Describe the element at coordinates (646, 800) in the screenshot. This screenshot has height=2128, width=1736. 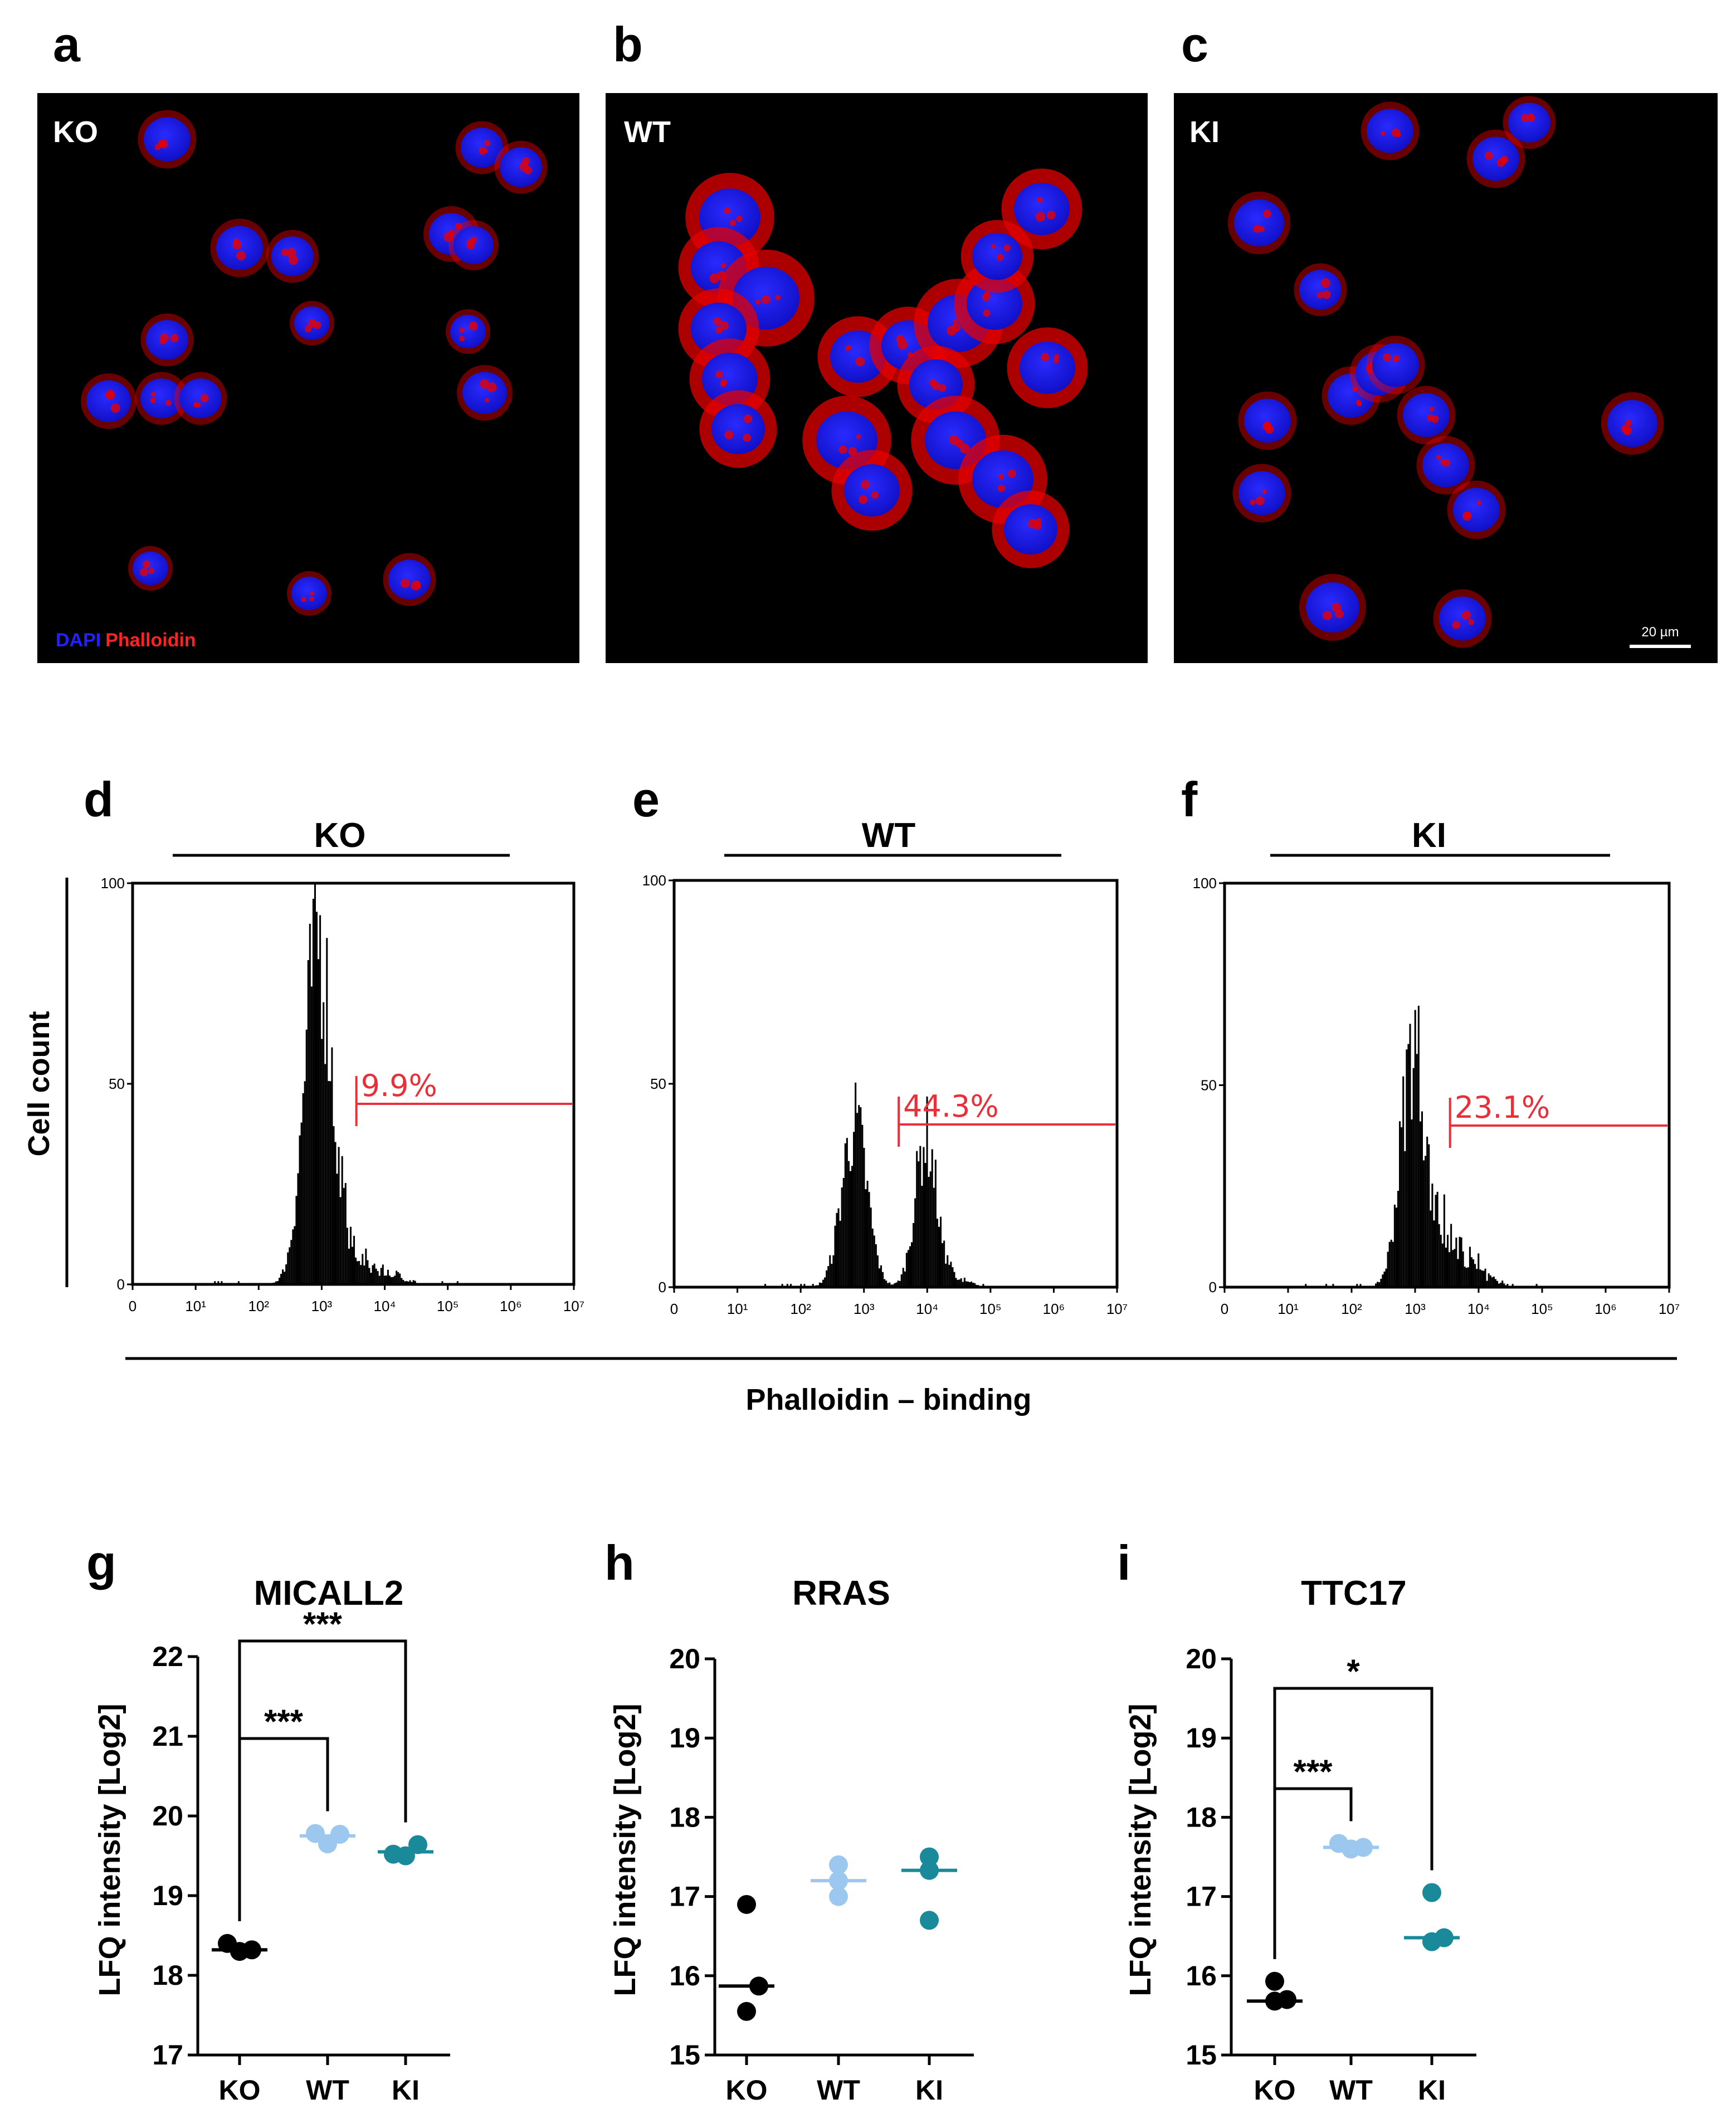
I see `panel-letter-e: e` at that location.